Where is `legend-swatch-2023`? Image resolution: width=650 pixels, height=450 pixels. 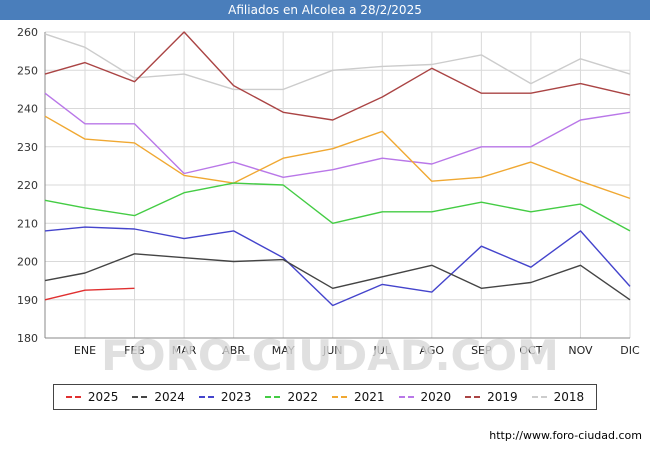
legend-swatch-2023 is located at coordinates (207, 397).